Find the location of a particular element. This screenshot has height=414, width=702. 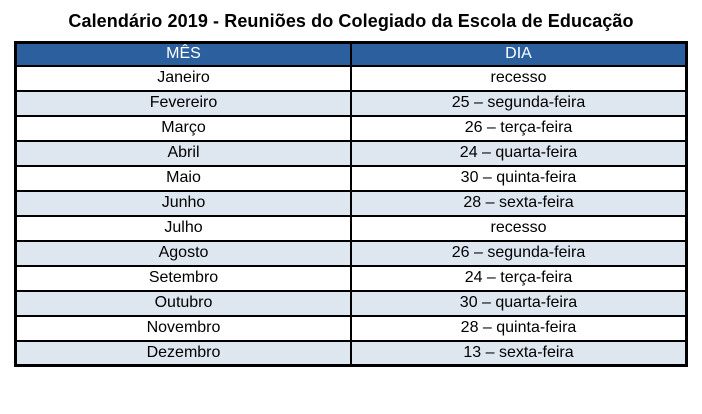

table-row: Janeiro recesso is located at coordinates (351, 78).